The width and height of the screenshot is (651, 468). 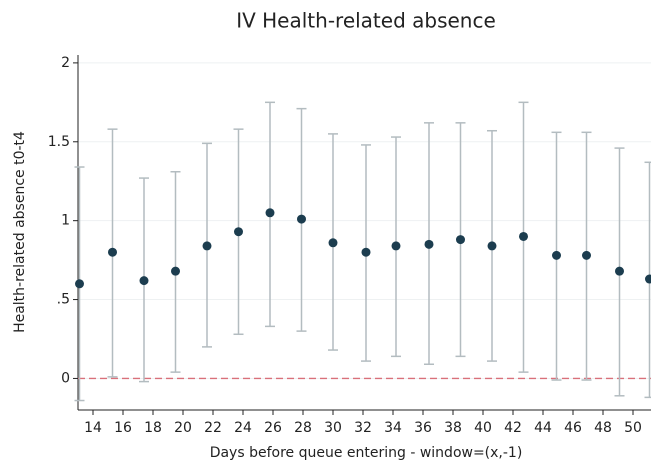 What do you see at coordinates (63, 300) in the screenshot?
I see `y-tick-label: .5` at bounding box center [63, 300].